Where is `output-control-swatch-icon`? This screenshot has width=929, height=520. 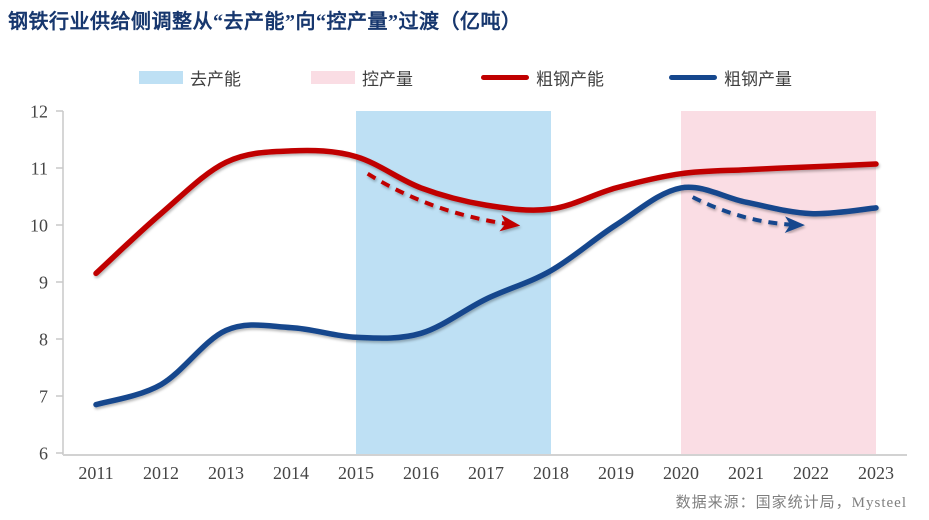
output-control-swatch-icon is located at coordinates (333, 77).